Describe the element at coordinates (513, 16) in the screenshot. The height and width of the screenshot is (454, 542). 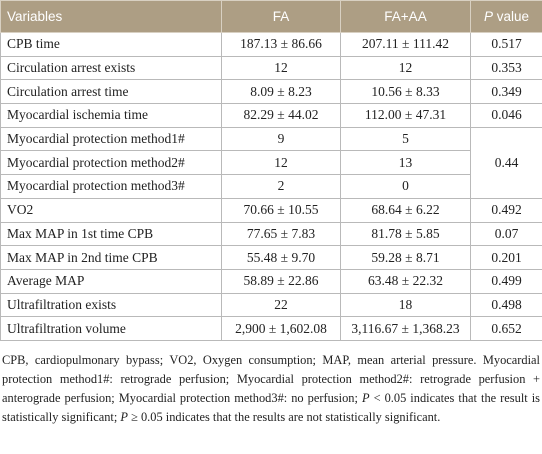
I see `p-text: value` at that location.